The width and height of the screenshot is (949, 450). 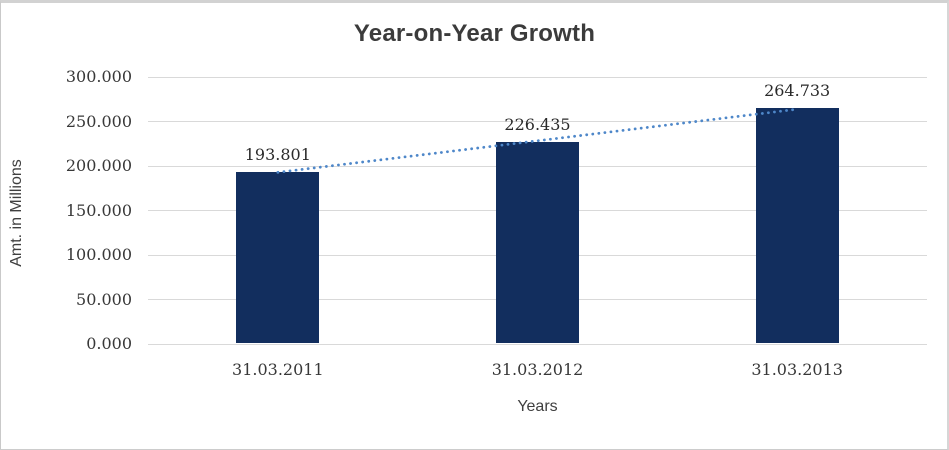 What do you see at coordinates (537, 242) in the screenshot?
I see `bar-31.03.2012` at bounding box center [537, 242].